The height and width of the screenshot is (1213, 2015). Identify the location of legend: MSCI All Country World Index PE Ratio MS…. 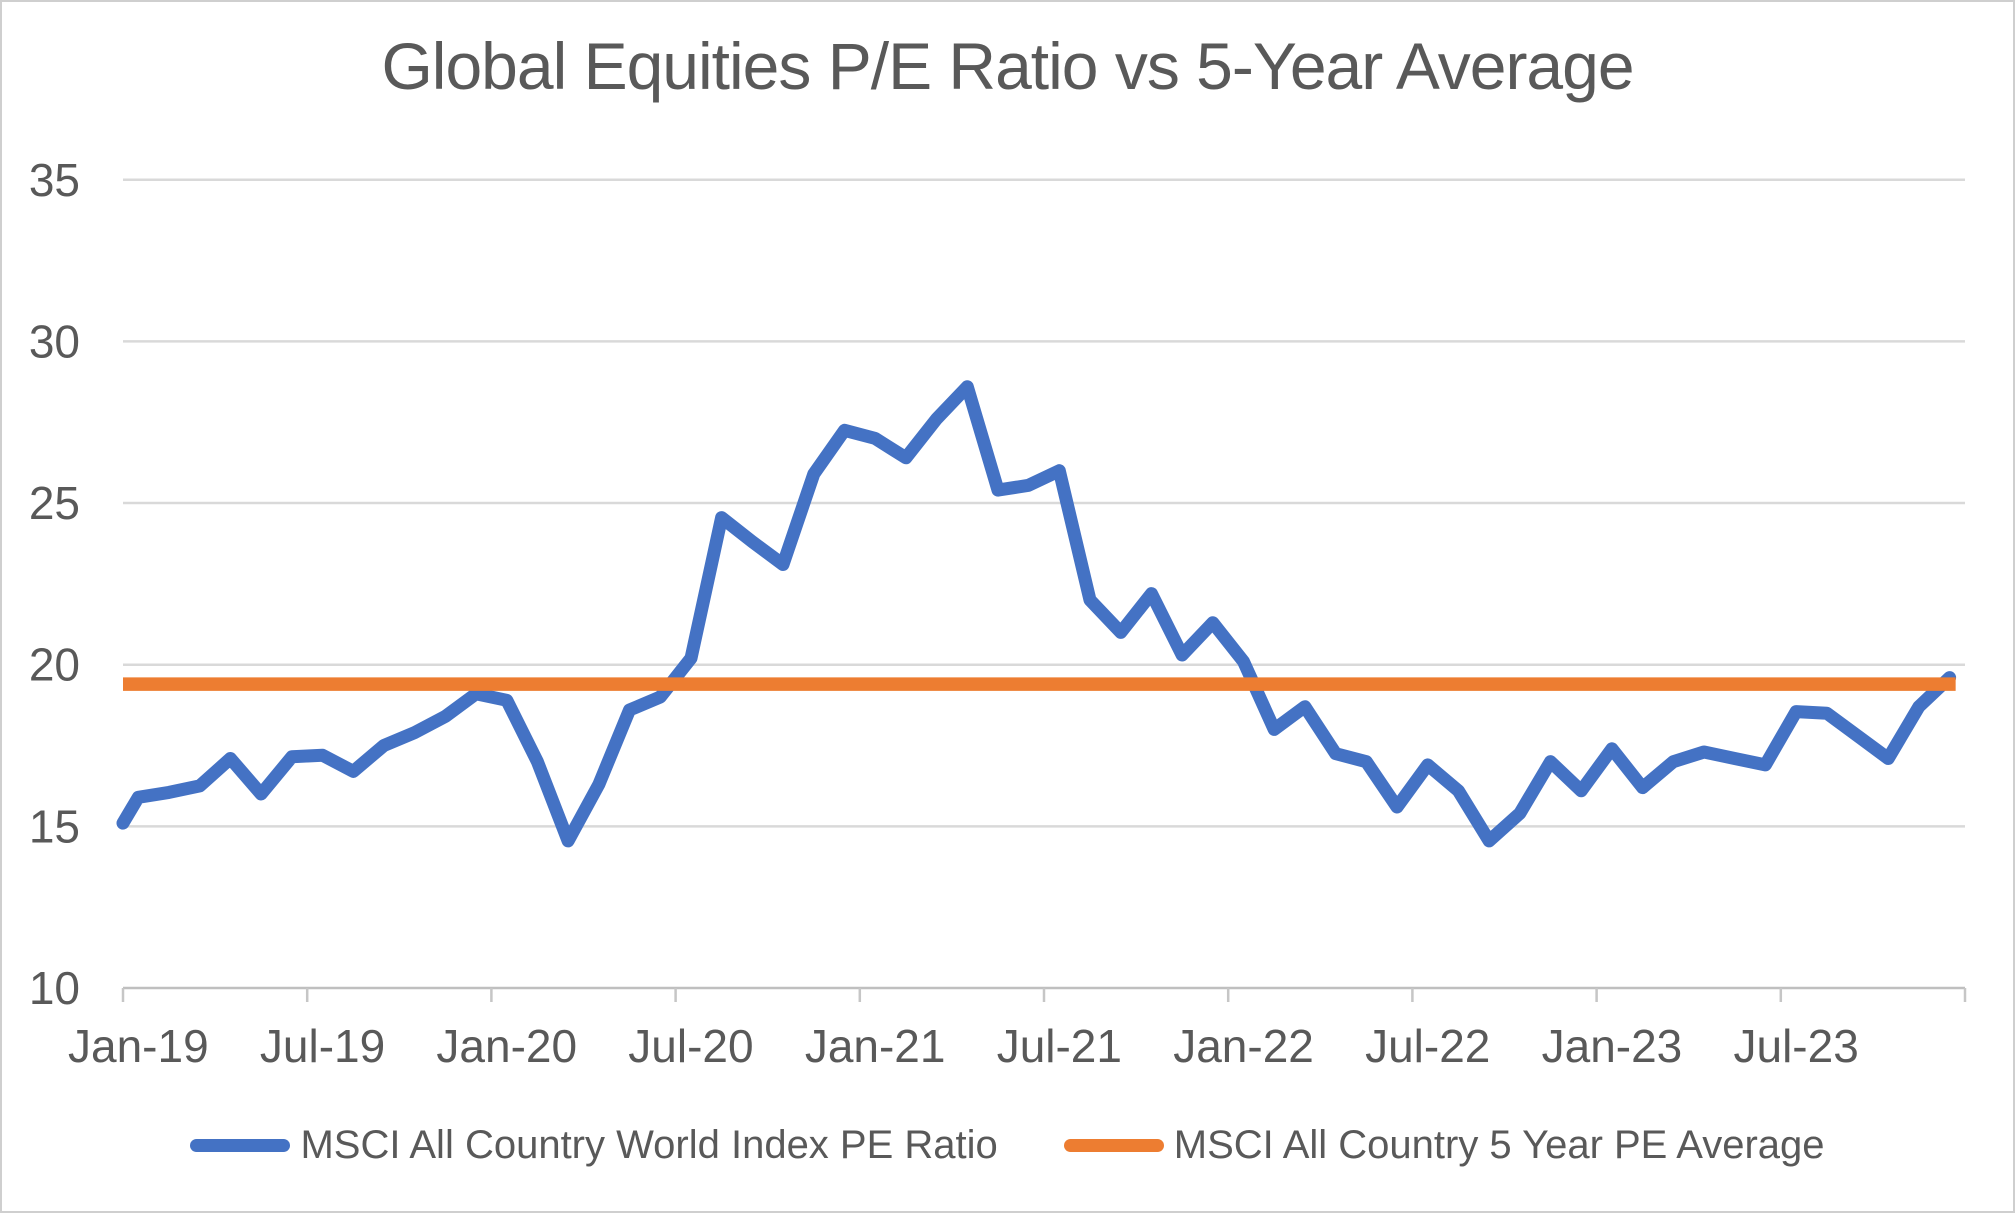
(1007, 1145).